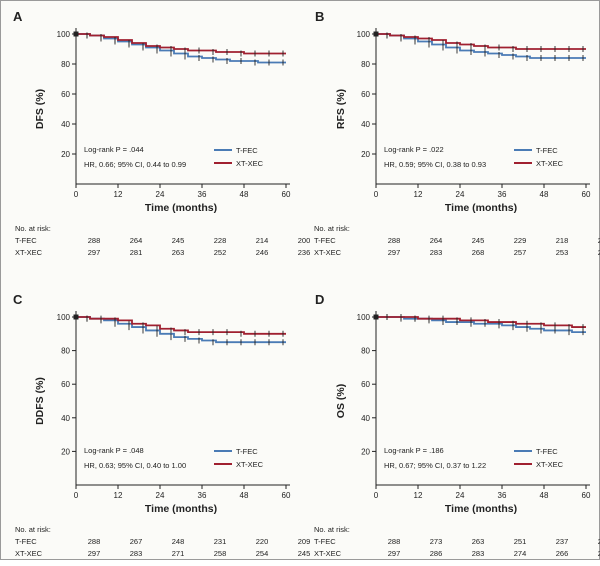  I want to click on risk-value: 236, so click(304, 252).